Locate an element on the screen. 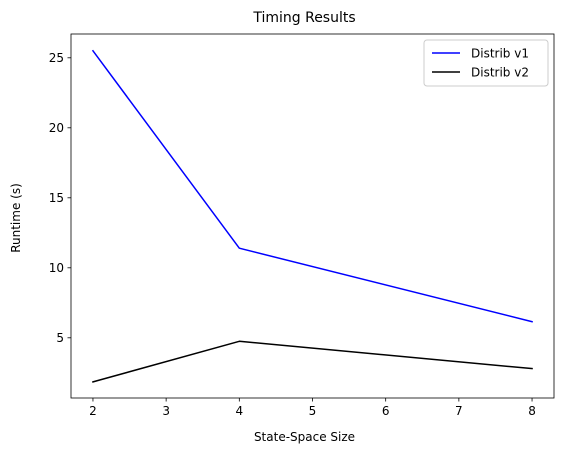  y-tick-label: 25 is located at coordinates (56, 58).